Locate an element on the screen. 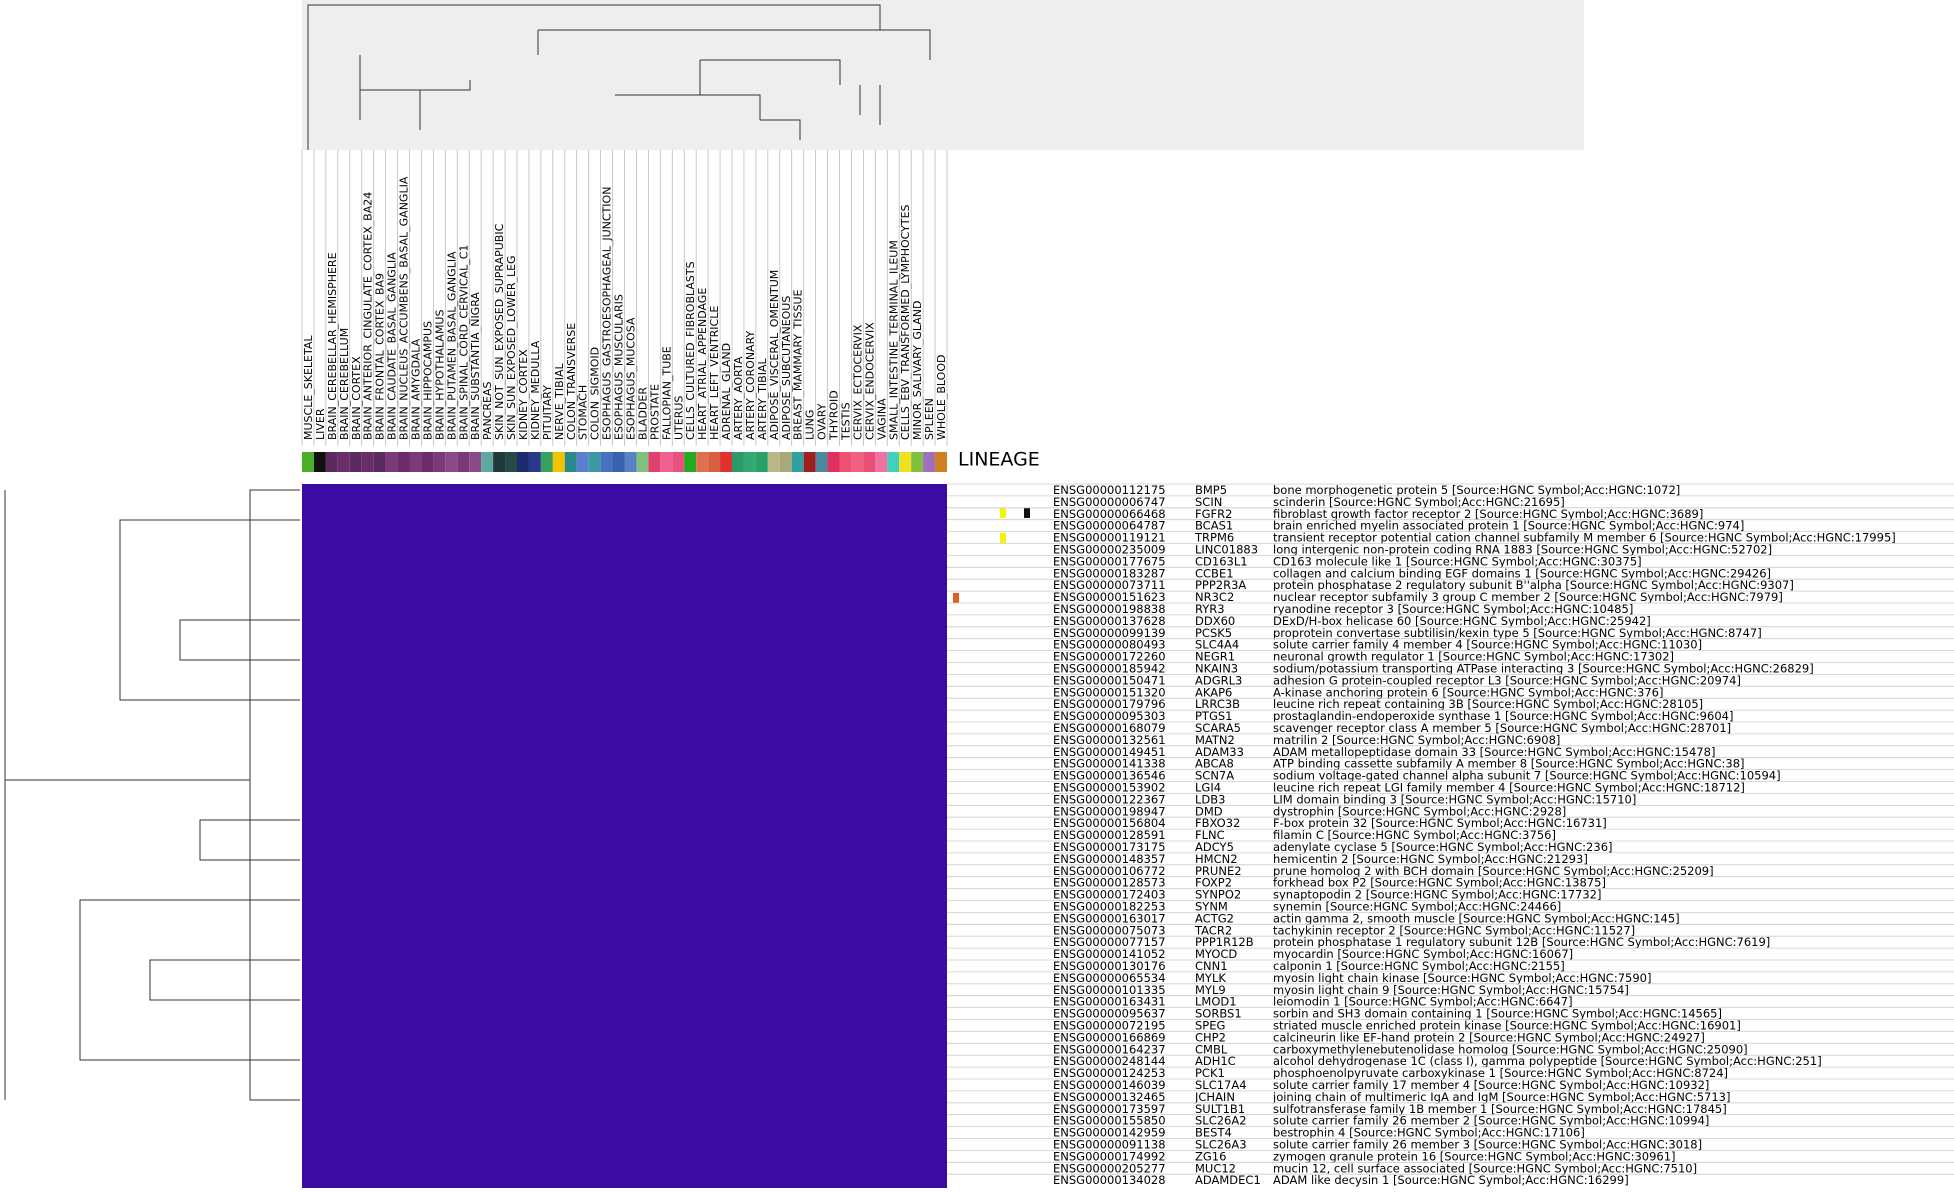  gene-id: ENSG00000177675 is located at coordinates (1109, 561).